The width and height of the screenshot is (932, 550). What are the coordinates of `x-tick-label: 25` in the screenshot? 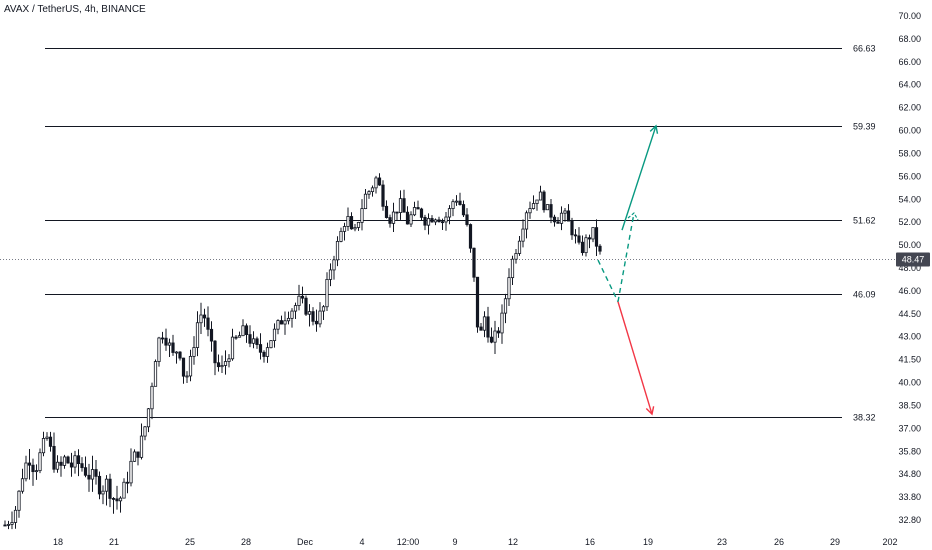 It's located at (190, 542).